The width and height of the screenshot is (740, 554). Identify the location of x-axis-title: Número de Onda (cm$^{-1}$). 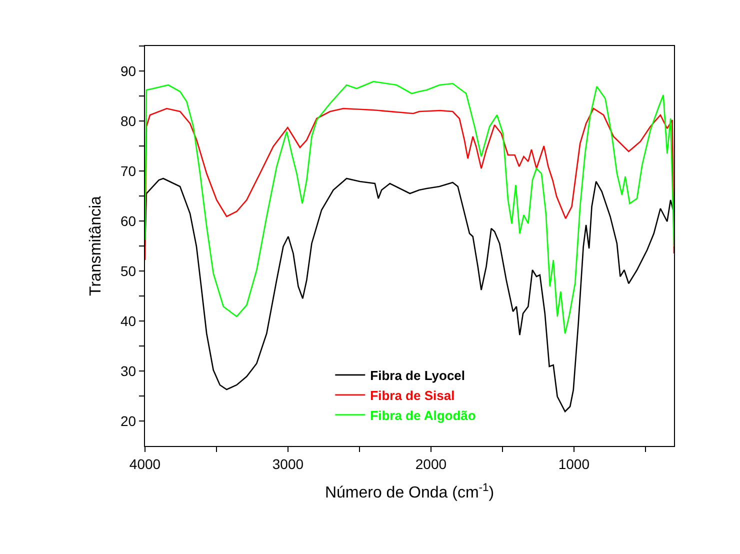
(409, 492).